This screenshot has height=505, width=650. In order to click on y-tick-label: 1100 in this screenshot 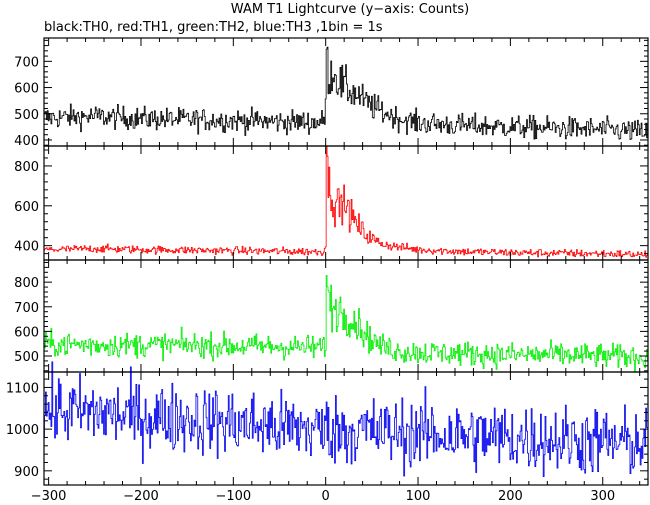, I will do `click(22, 388)`.